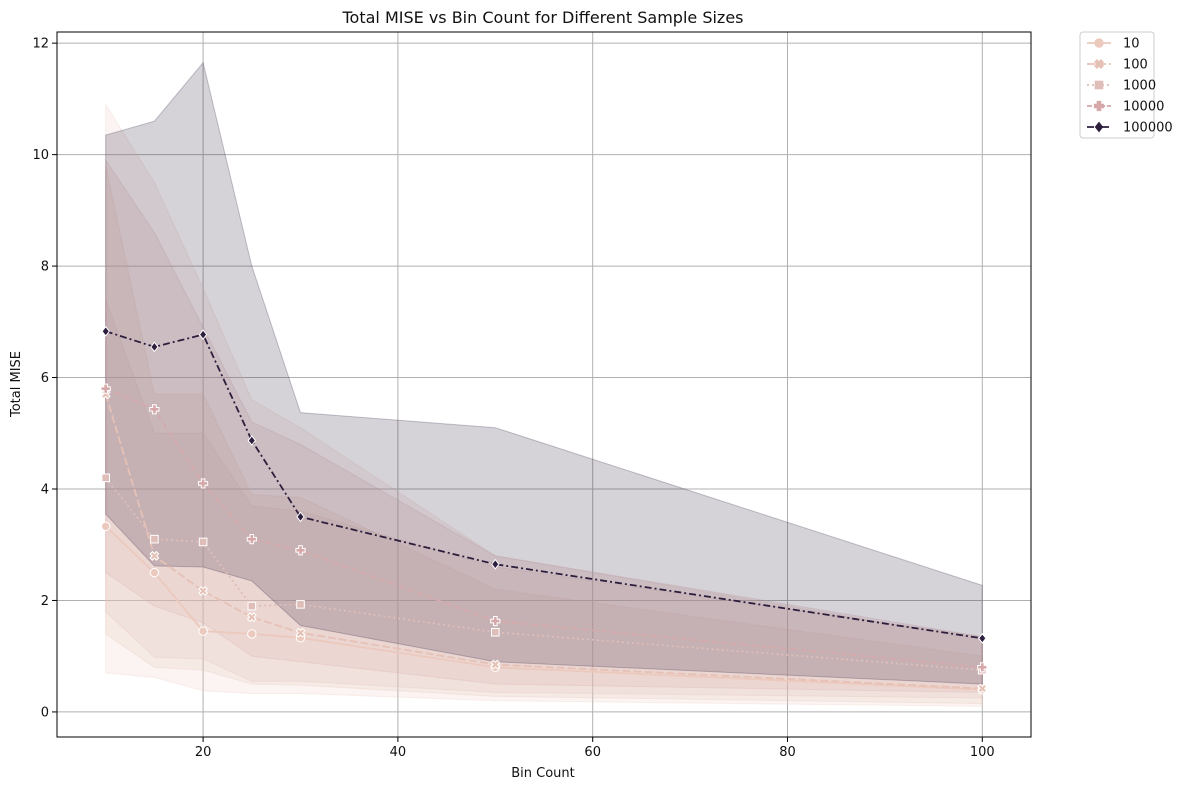 This screenshot has height=790, width=1191. I want to click on x-tick-label: 20, so click(203, 752).